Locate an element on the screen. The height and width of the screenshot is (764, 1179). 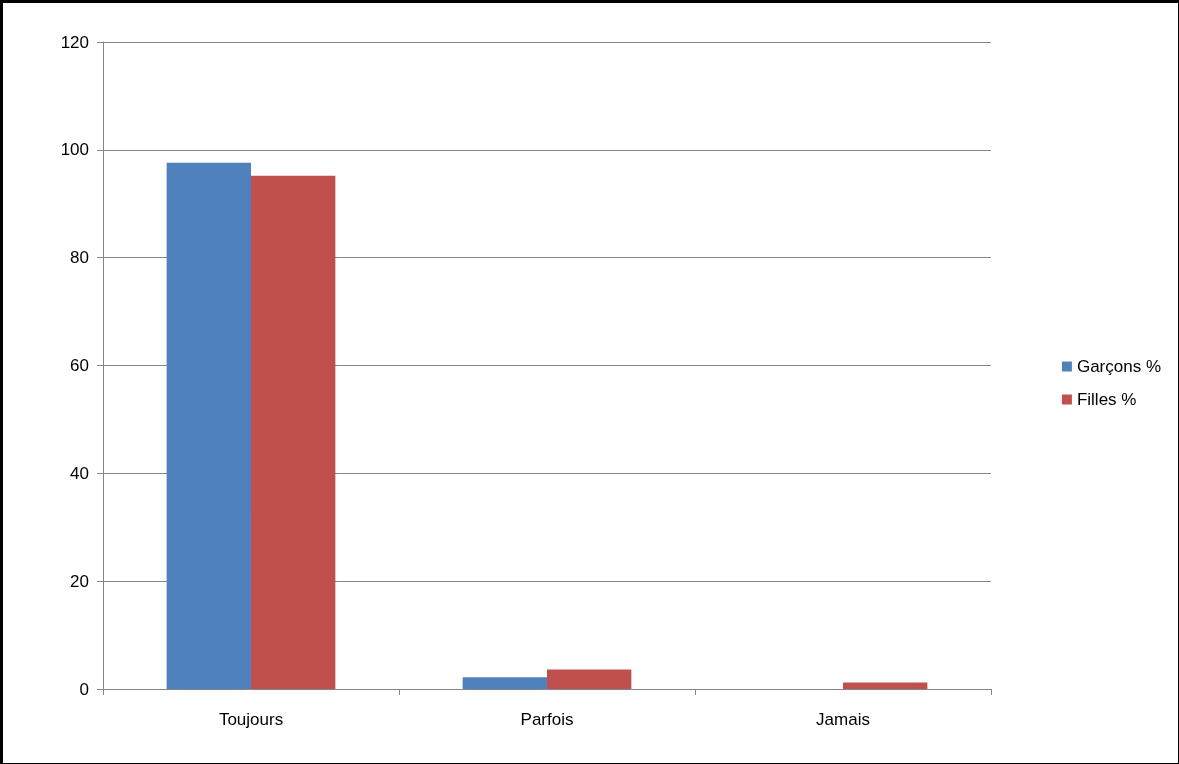
y-tick-label: 120 is located at coordinates (74, 42).